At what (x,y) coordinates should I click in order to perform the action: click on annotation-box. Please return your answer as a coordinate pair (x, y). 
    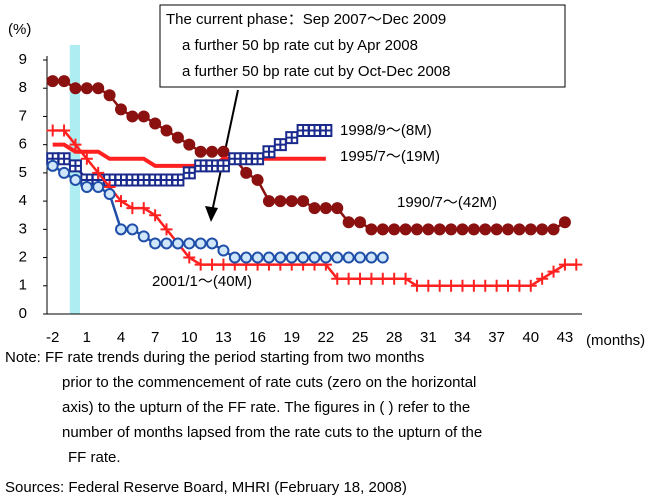
    Looking at the image, I should click on (362, 46).